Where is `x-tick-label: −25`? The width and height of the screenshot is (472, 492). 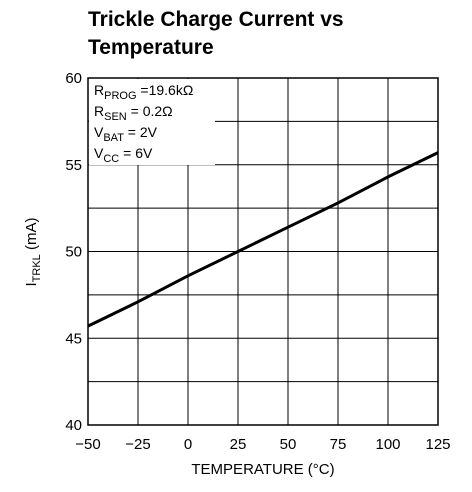 x-tick-label: −25 is located at coordinates (137, 444).